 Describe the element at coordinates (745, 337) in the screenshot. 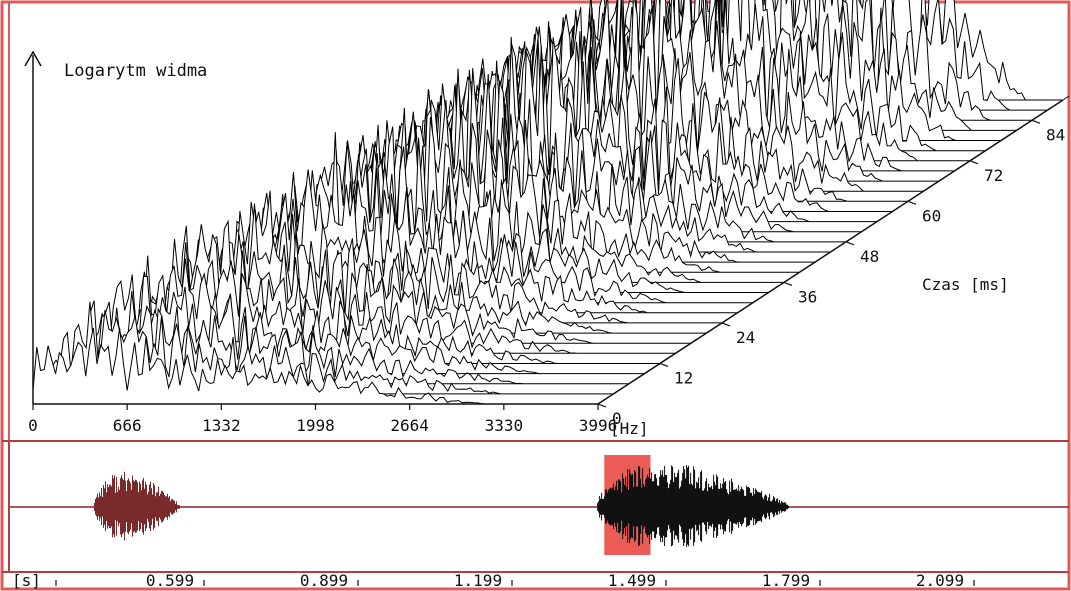

I see `z-tick-label: 24` at that location.